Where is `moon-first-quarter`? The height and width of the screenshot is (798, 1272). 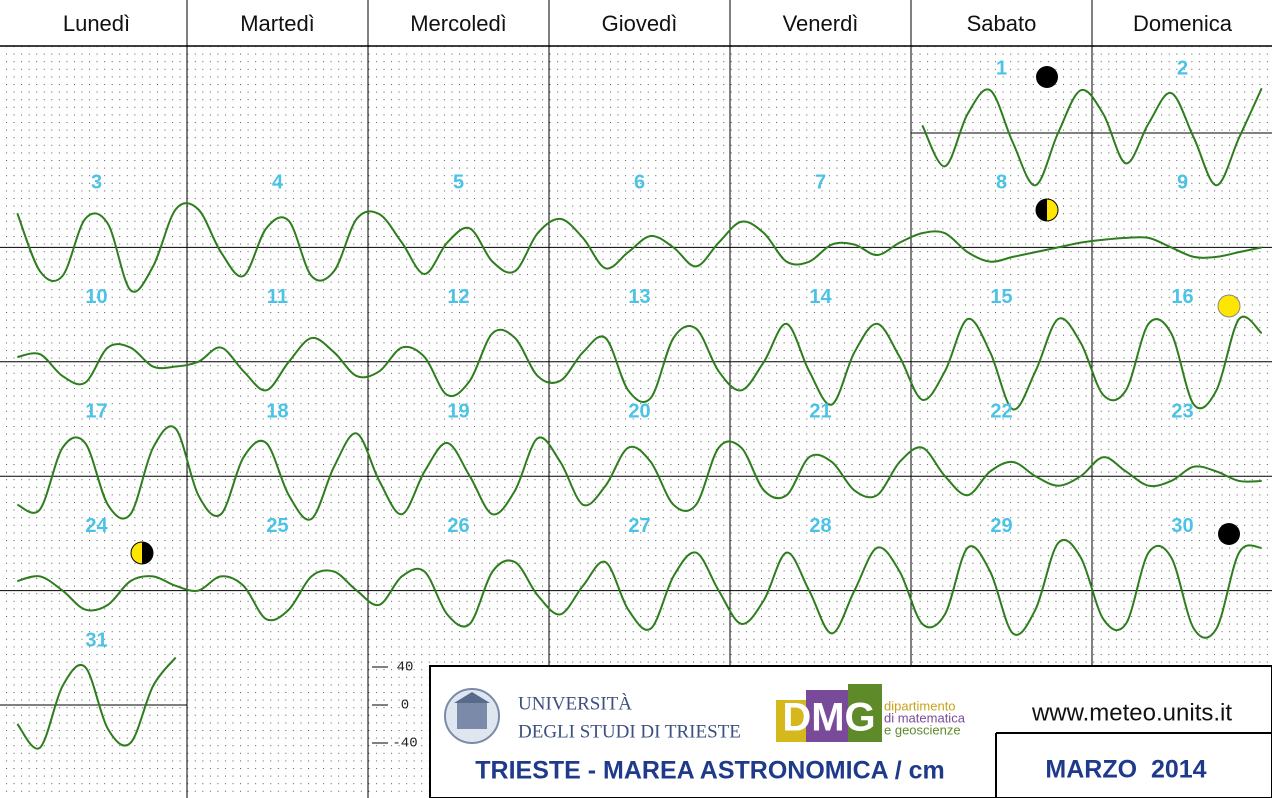 moon-first-quarter is located at coordinates (1047, 210).